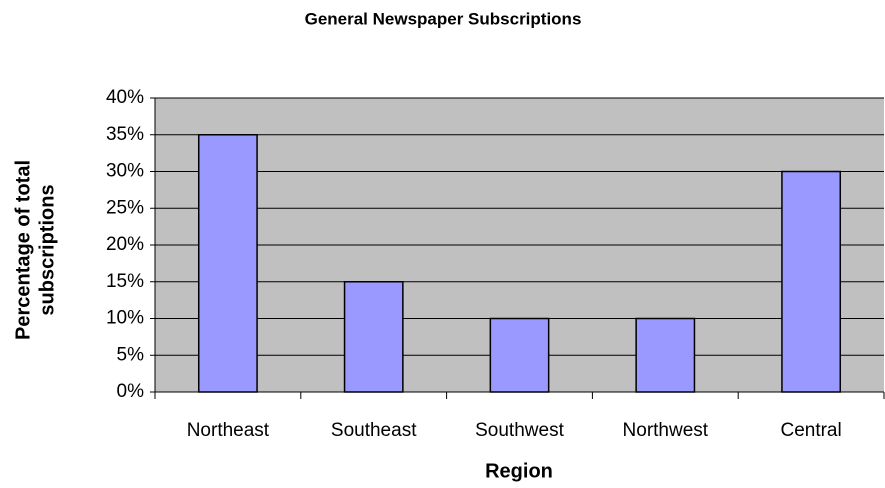 The width and height of the screenshot is (885, 488). I want to click on chart-title: General Newspaper Subscriptions, so click(443, 18).